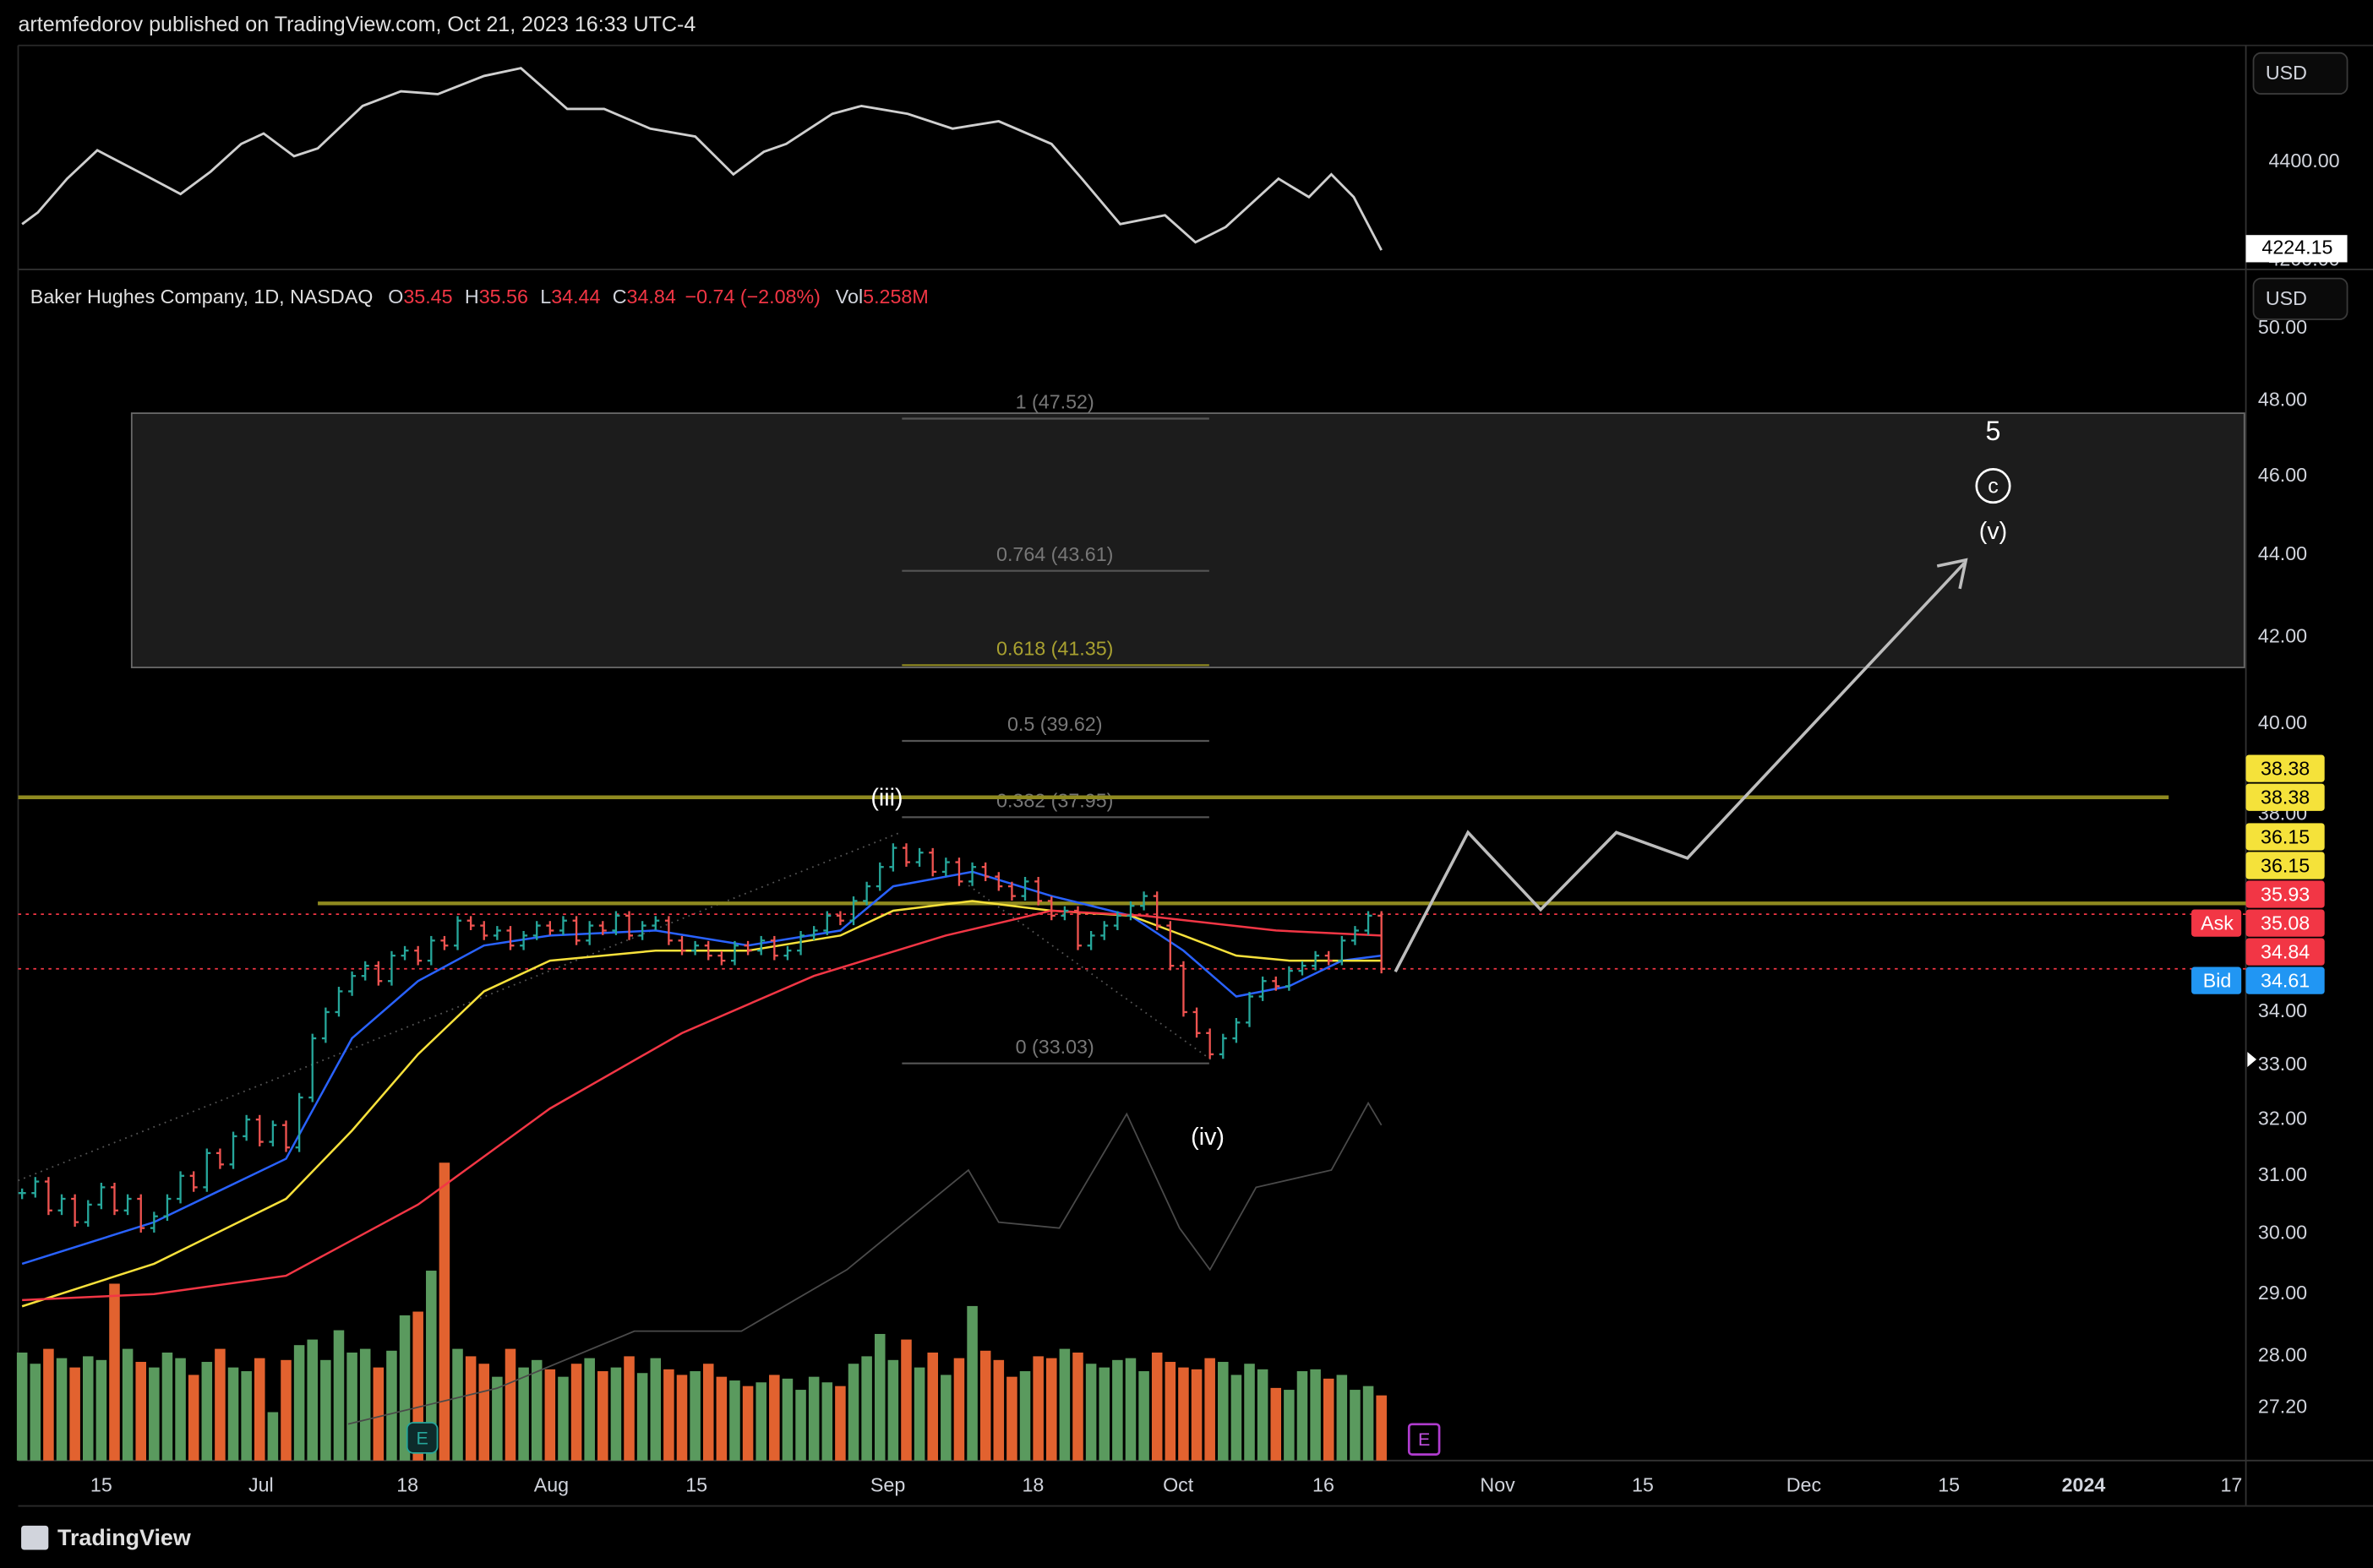 The height and width of the screenshot is (1568, 2373). Describe the element at coordinates (2216, 980) in the screenshot. I see `side-tag` at that location.